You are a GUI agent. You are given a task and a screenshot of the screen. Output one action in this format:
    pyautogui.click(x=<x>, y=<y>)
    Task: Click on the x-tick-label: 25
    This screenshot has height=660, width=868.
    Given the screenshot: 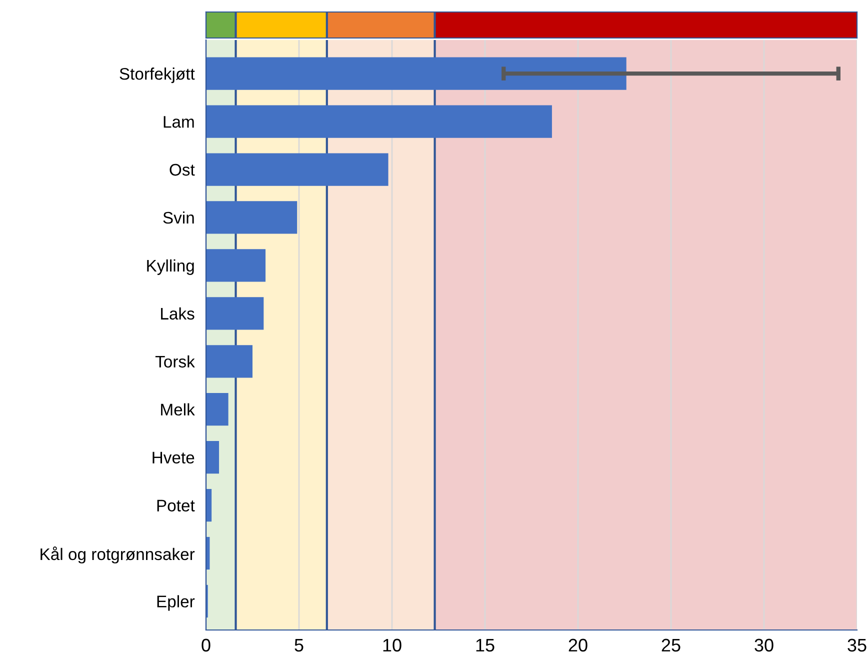 What is the action you would take?
    pyautogui.click(x=671, y=645)
    